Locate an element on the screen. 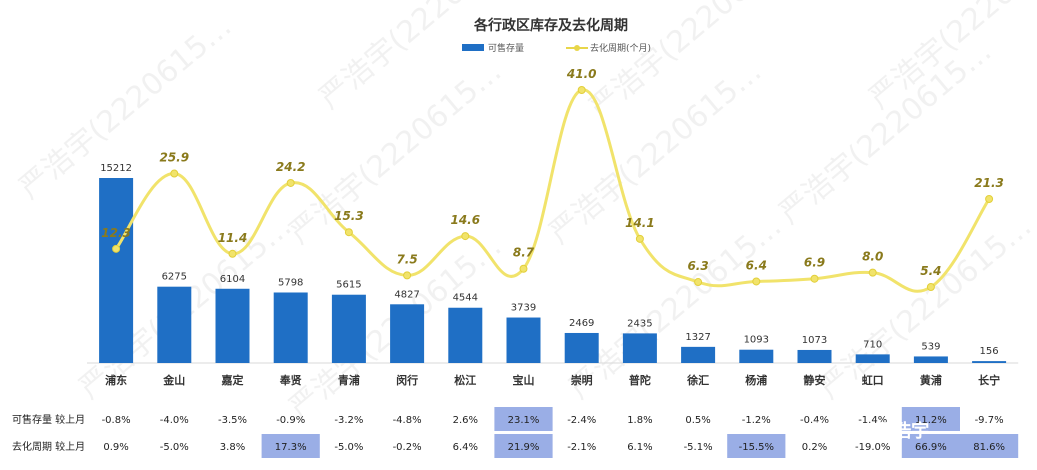  line-value-label: 21.3 is located at coordinates (989, 183).